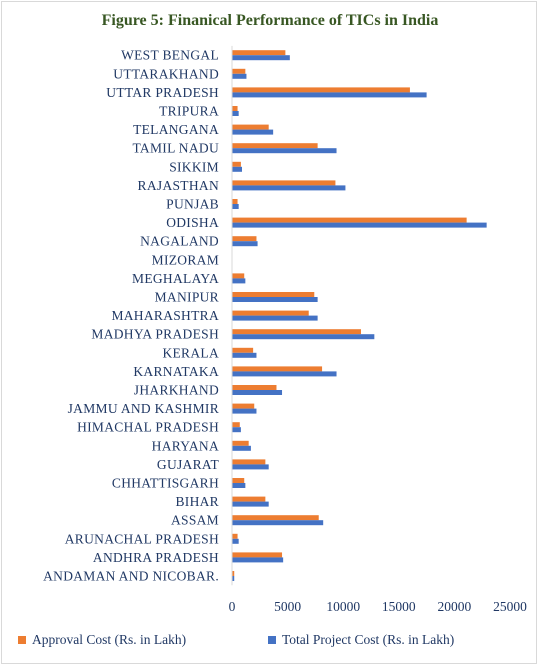 Image resolution: width=540 pixels, height=667 pixels. What do you see at coordinates (243, 406) in the screenshot?
I see `bar-approval-cost-jammu-and-kashmir` at bounding box center [243, 406].